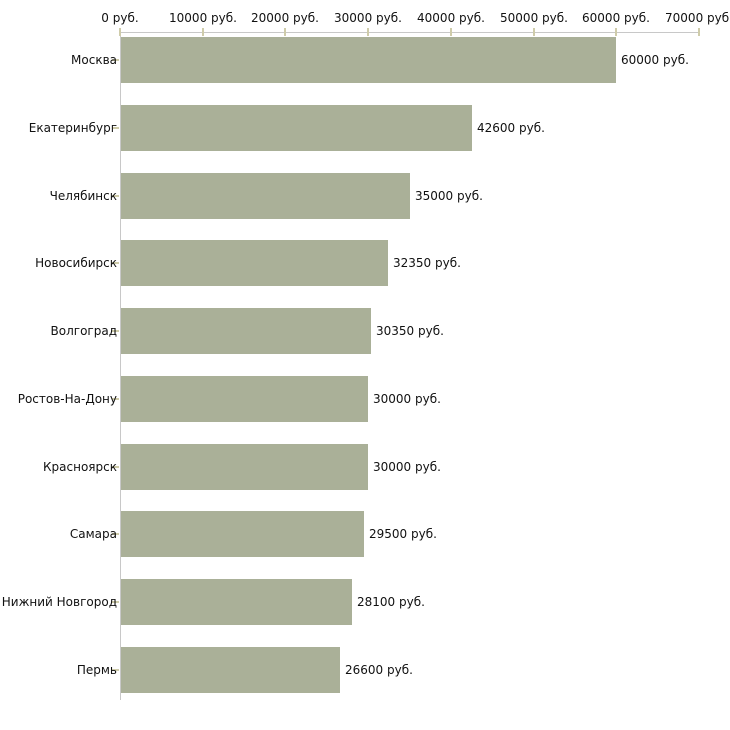 This screenshot has width=730, height=730. What do you see at coordinates (410, 331) in the screenshot?
I see `value-label: 30350 руб.` at bounding box center [410, 331].